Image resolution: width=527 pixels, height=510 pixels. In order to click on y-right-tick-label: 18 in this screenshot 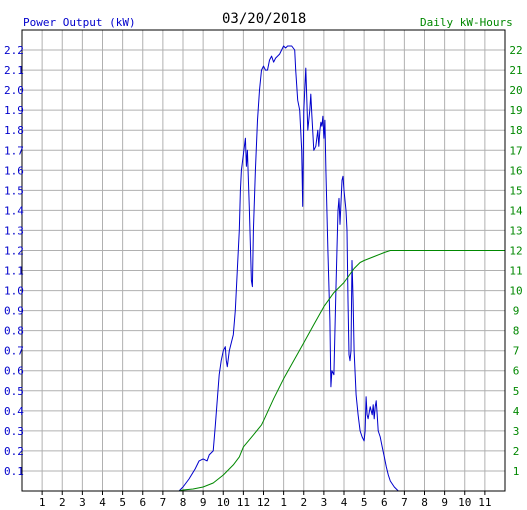, I will do `click(515, 130)`.